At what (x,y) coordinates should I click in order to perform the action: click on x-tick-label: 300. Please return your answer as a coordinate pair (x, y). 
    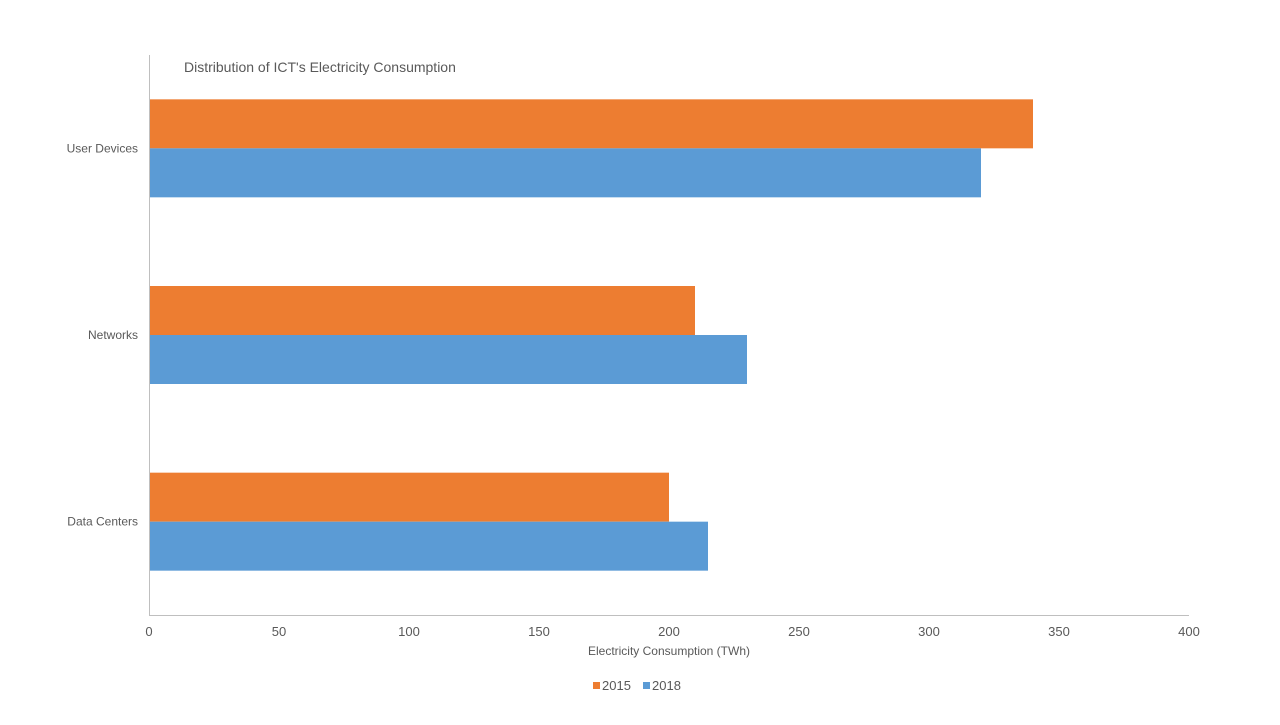
    Looking at the image, I should click on (929, 631).